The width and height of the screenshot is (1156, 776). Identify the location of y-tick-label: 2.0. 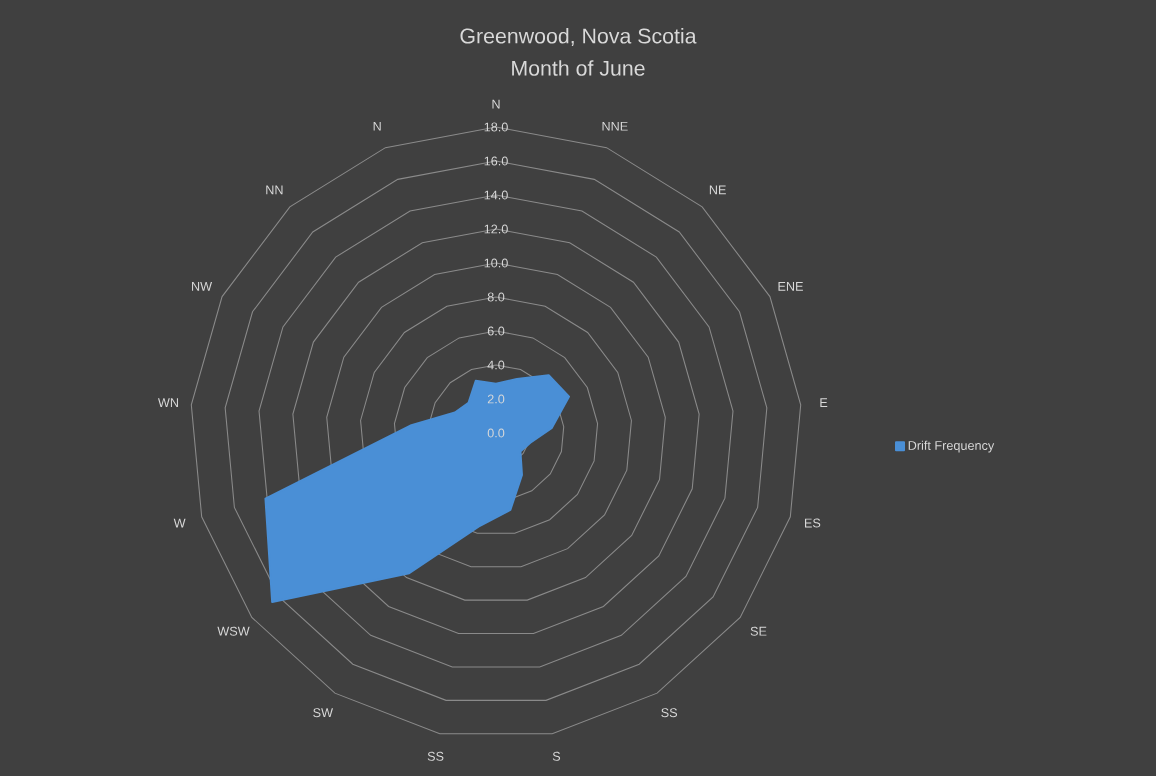
(496, 399).